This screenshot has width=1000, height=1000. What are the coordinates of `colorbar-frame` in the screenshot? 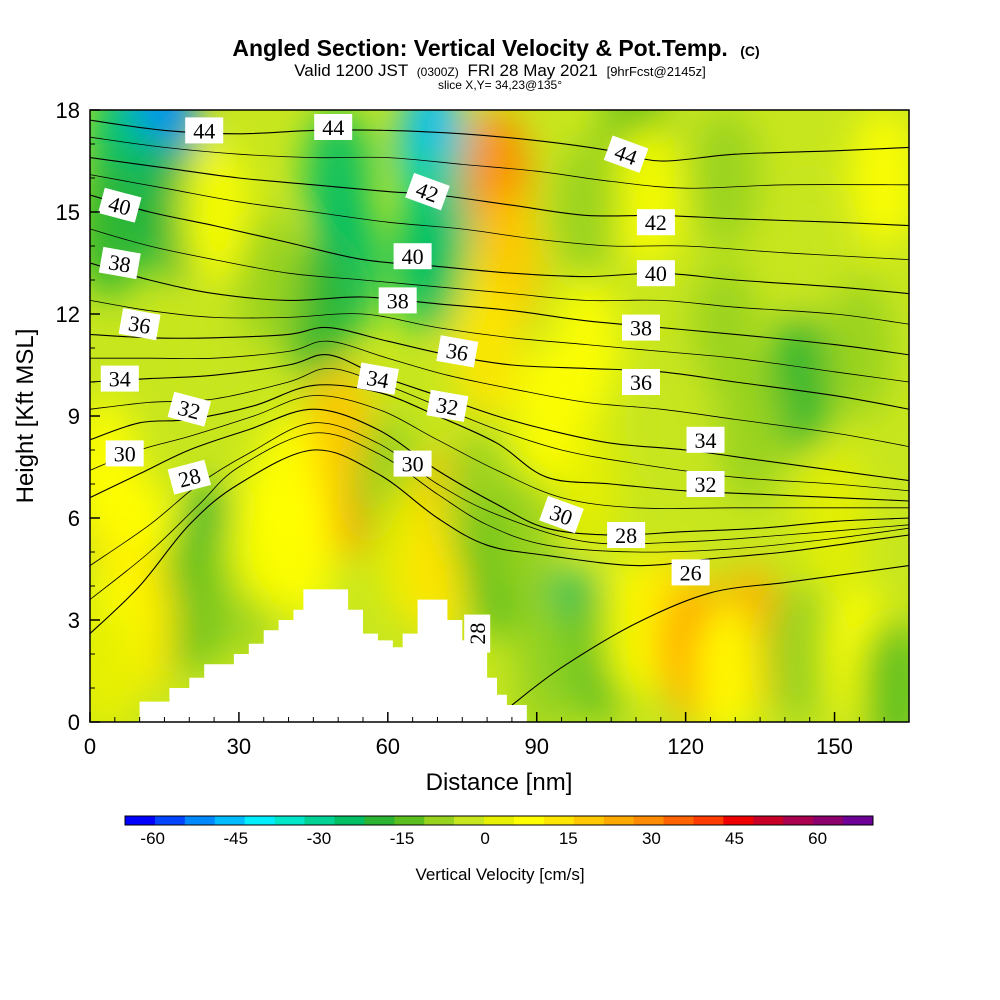 It's located at (499, 820).